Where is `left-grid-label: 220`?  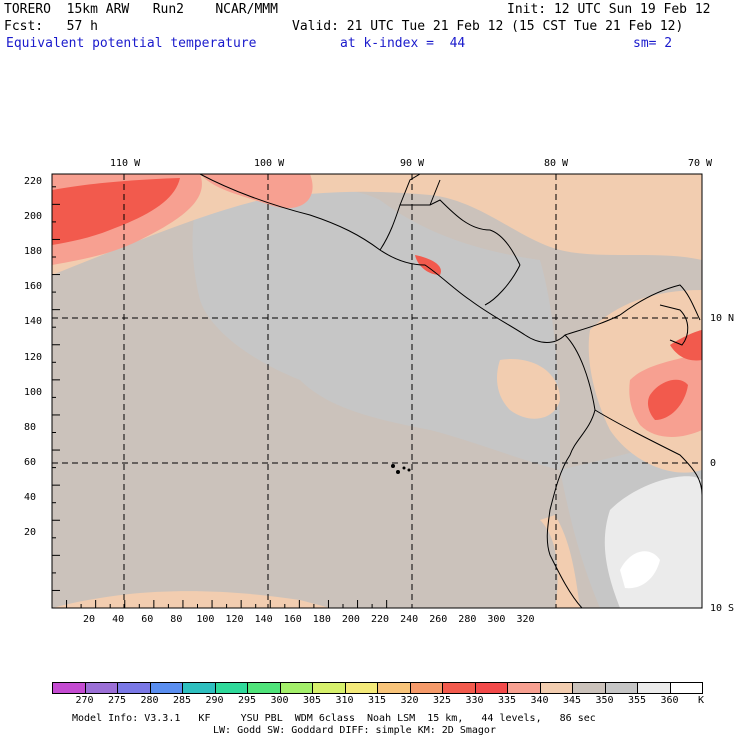 left-grid-label: 220 is located at coordinates (33, 181).